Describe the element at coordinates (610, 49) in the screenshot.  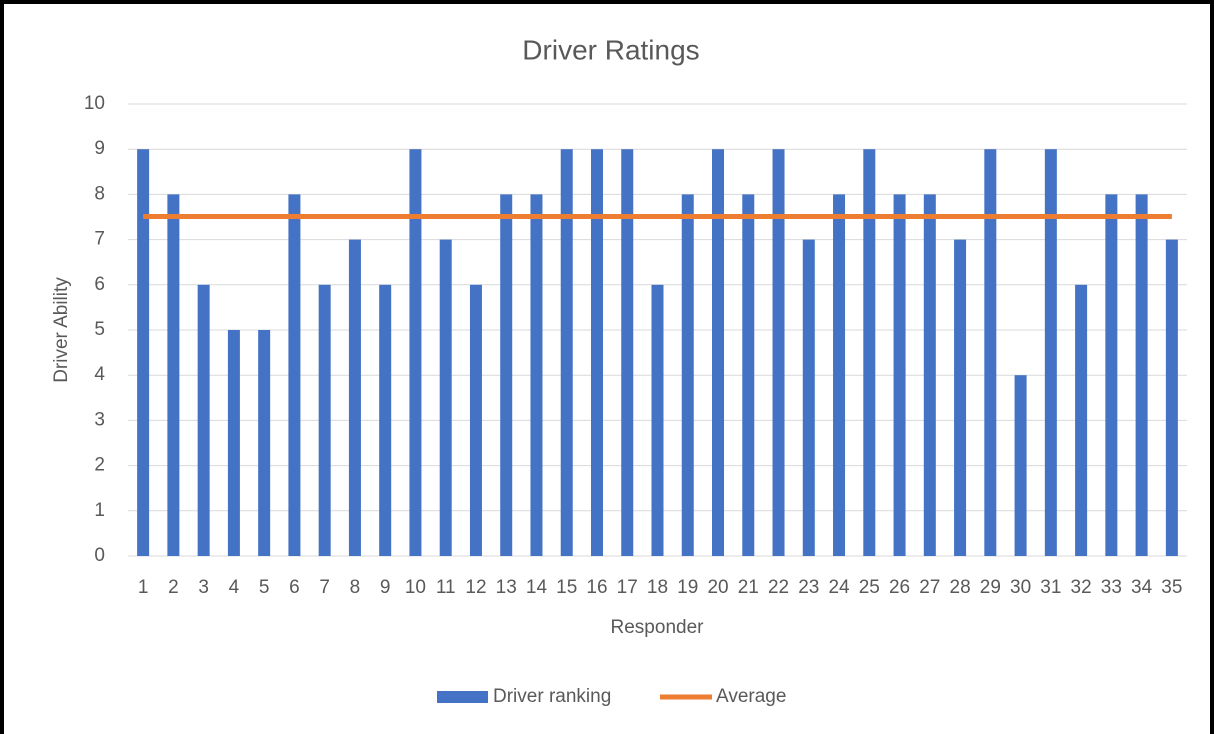
I see `chart-title: Driver Ratings` at that location.